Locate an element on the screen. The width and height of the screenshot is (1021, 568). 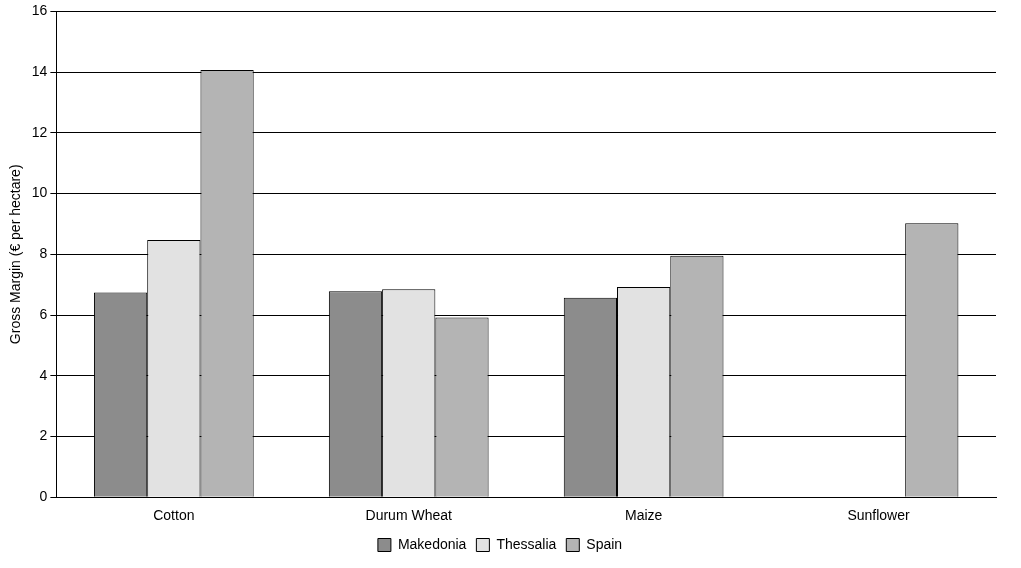
x-tick-label: Durum Wheat is located at coordinates (409, 515).